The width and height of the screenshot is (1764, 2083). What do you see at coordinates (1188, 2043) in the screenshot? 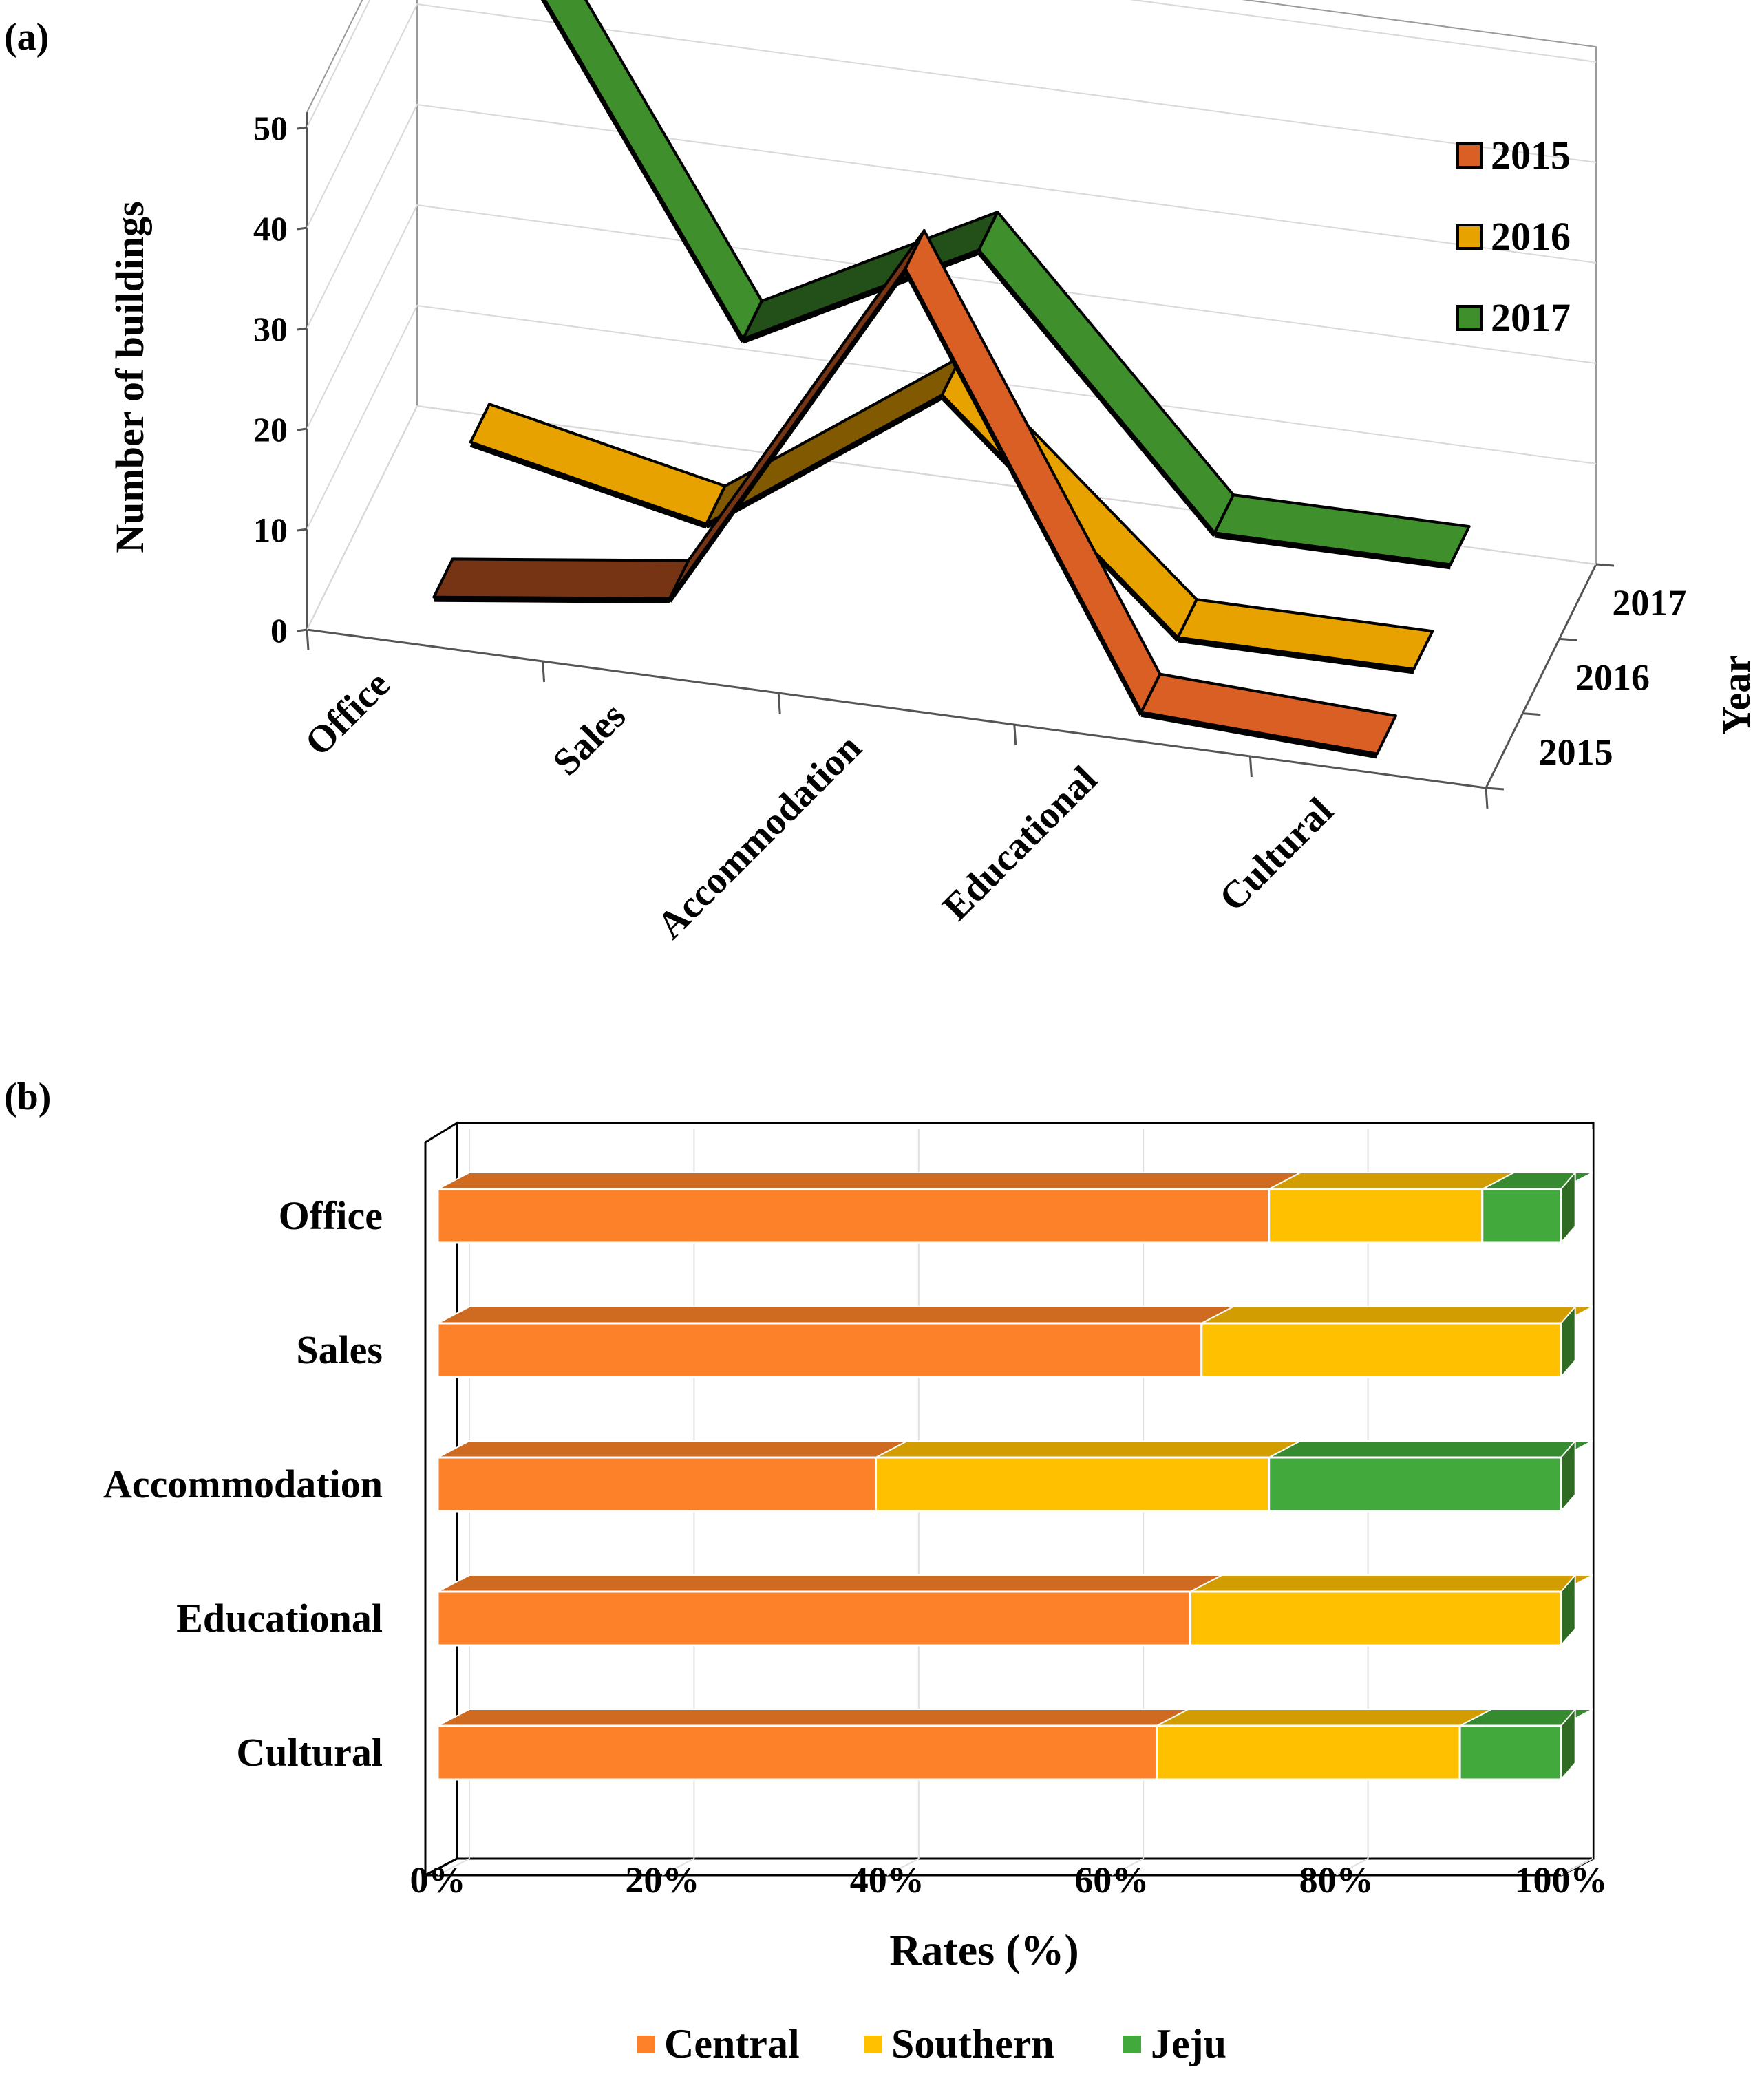
I see `legend-label-jeju: Jeju` at bounding box center [1188, 2043].